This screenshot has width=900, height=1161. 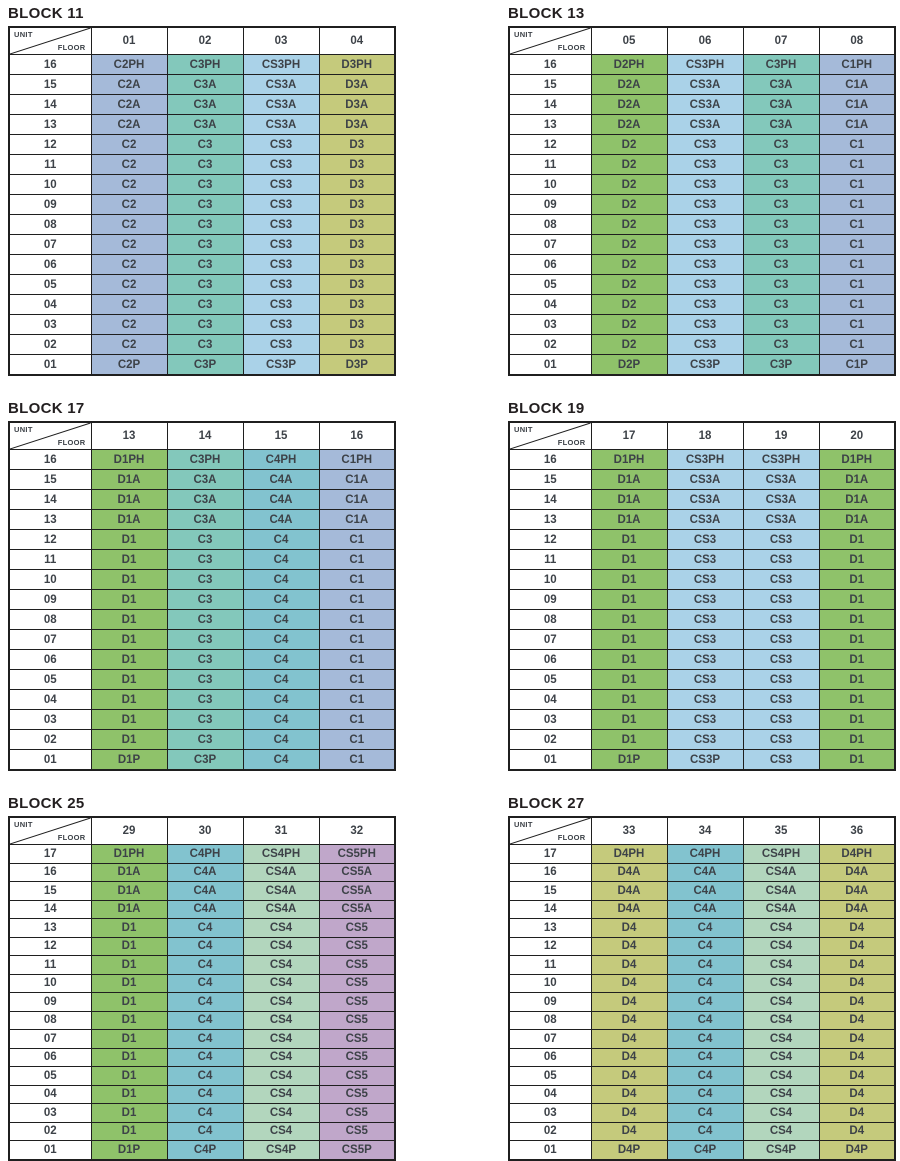 I want to click on block-title: BLOCK 11, so click(x=46, y=13).